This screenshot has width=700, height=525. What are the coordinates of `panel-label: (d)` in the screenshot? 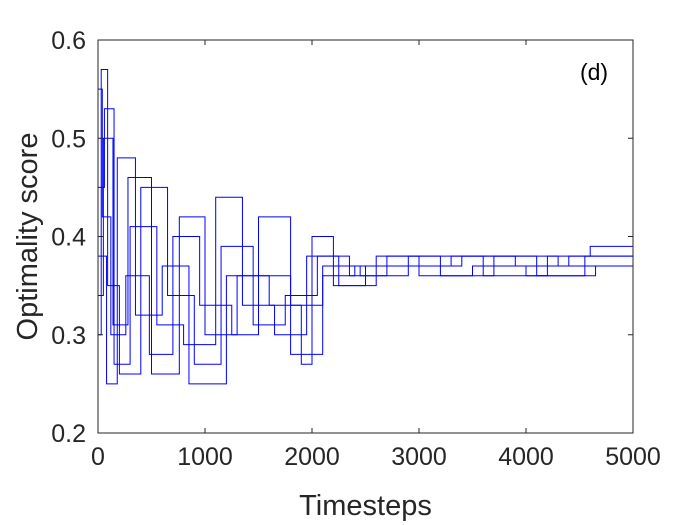 It's located at (594, 72).